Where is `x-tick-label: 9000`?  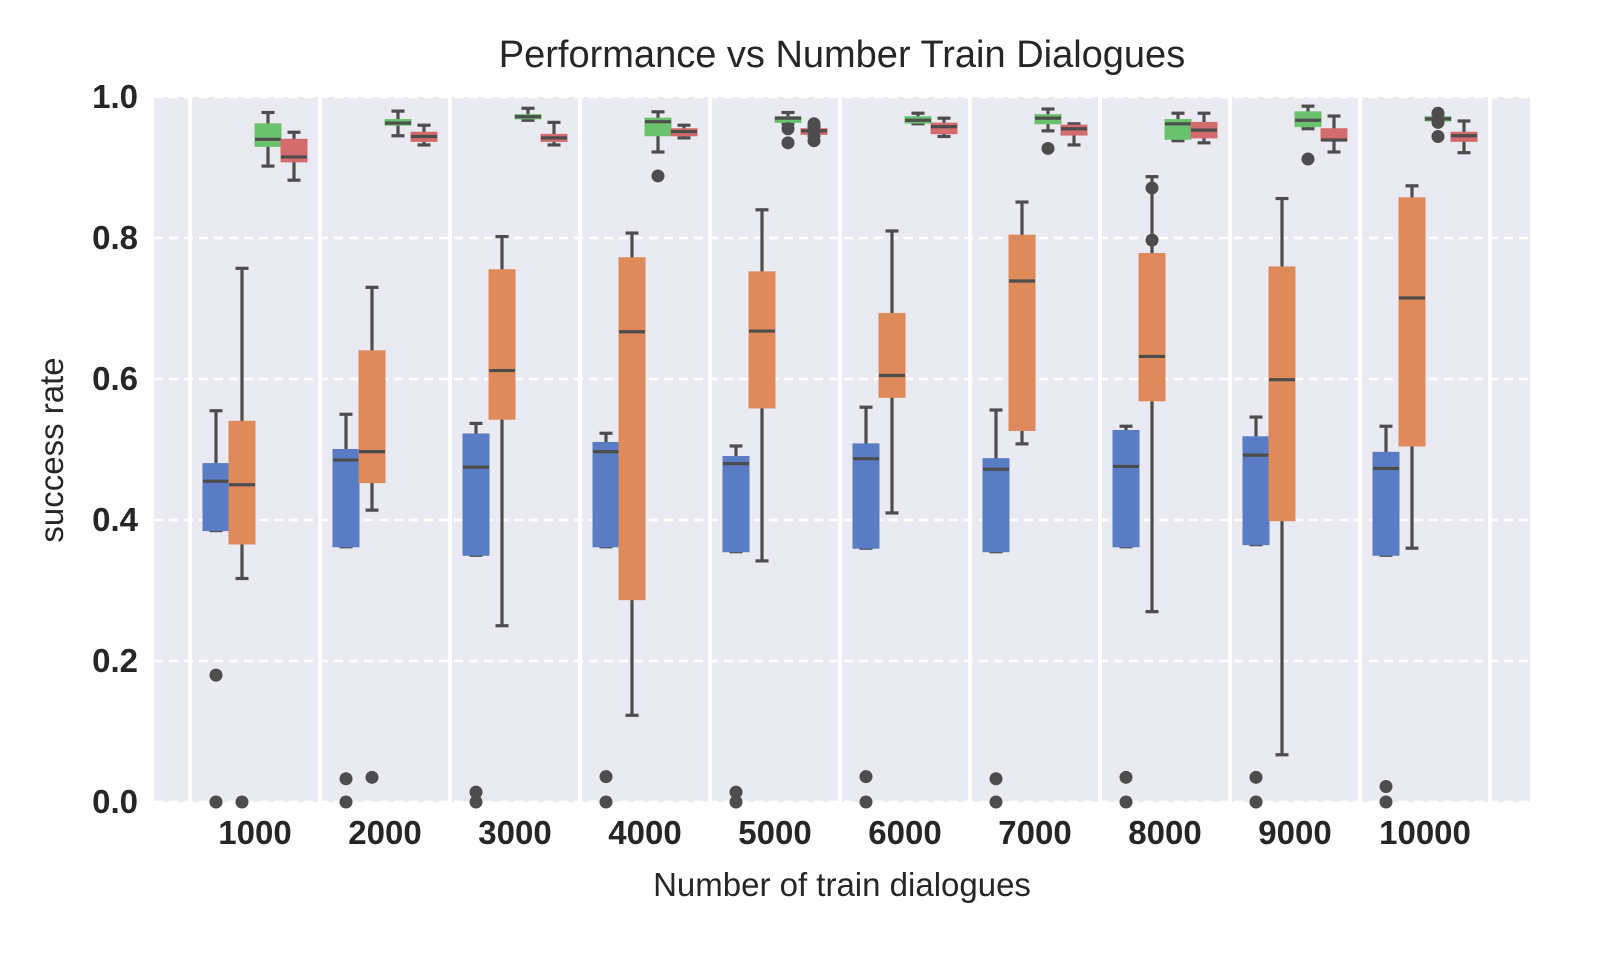 x-tick-label: 9000 is located at coordinates (1294, 832).